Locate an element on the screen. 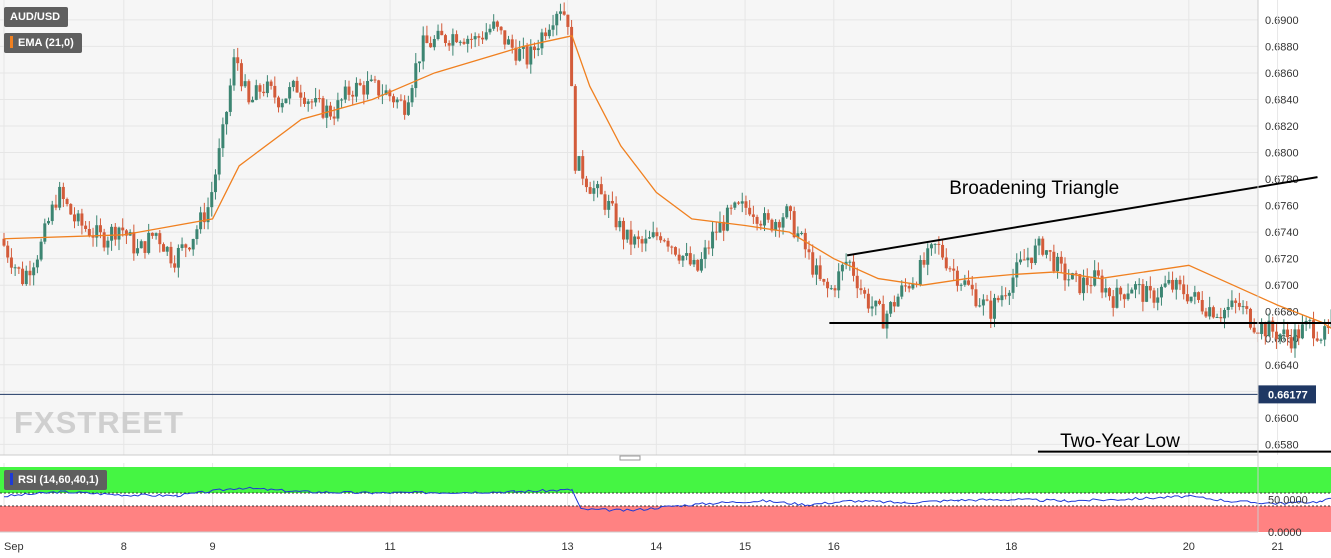 This screenshot has height=558, width=1331. rsi-tick-label: 50.0000 is located at coordinates (1288, 501).